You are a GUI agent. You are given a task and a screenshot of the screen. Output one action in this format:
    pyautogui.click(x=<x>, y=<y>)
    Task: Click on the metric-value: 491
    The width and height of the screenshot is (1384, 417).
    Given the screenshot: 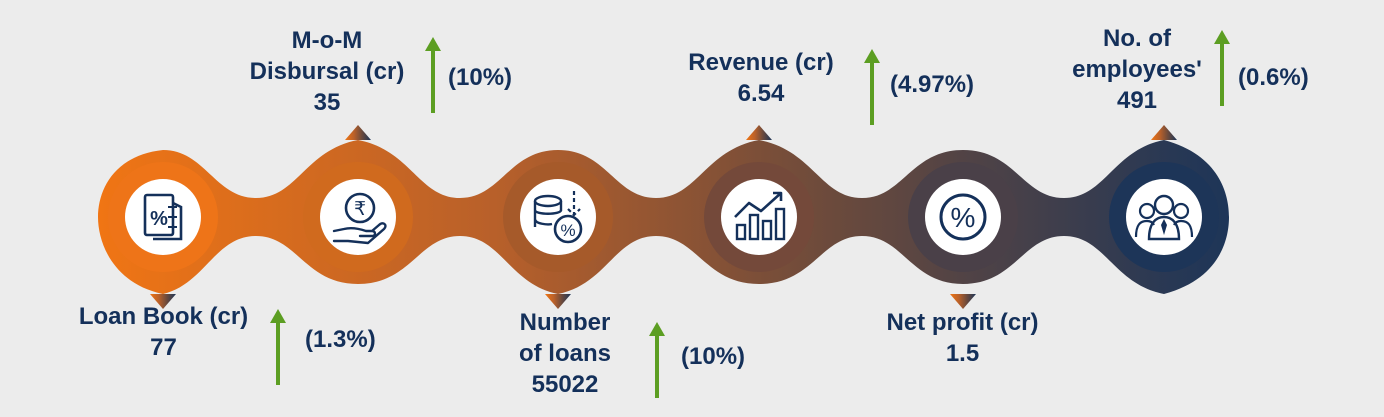 What is the action you would take?
    pyautogui.click(x=1137, y=100)
    